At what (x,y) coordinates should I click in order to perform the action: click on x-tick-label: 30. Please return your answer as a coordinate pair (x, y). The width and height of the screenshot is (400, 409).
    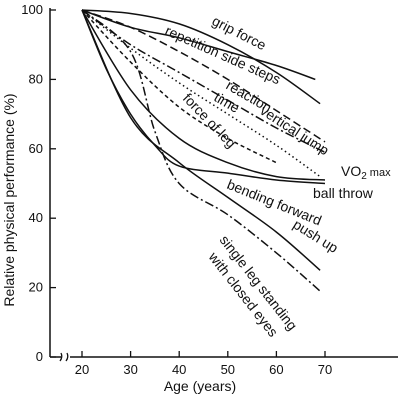
    Looking at the image, I should click on (130, 369).